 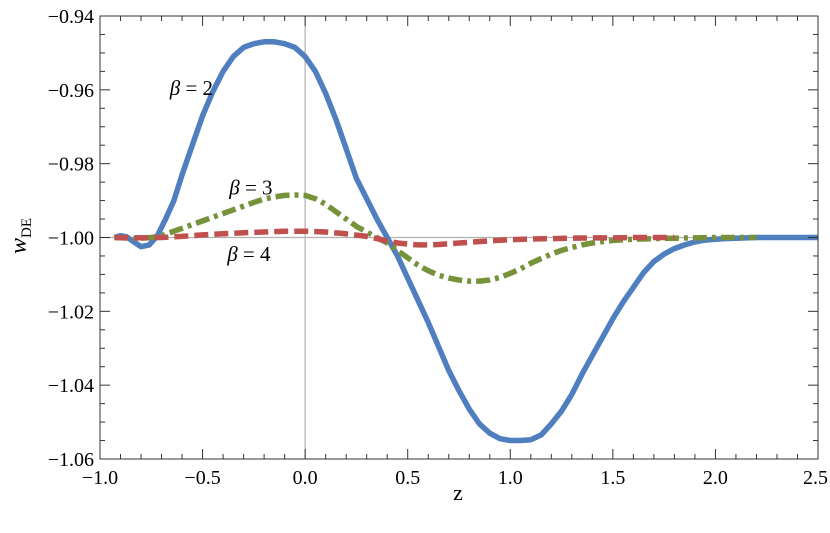 I want to click on x-tick-label: 1.0, so click(x=510, y=478).